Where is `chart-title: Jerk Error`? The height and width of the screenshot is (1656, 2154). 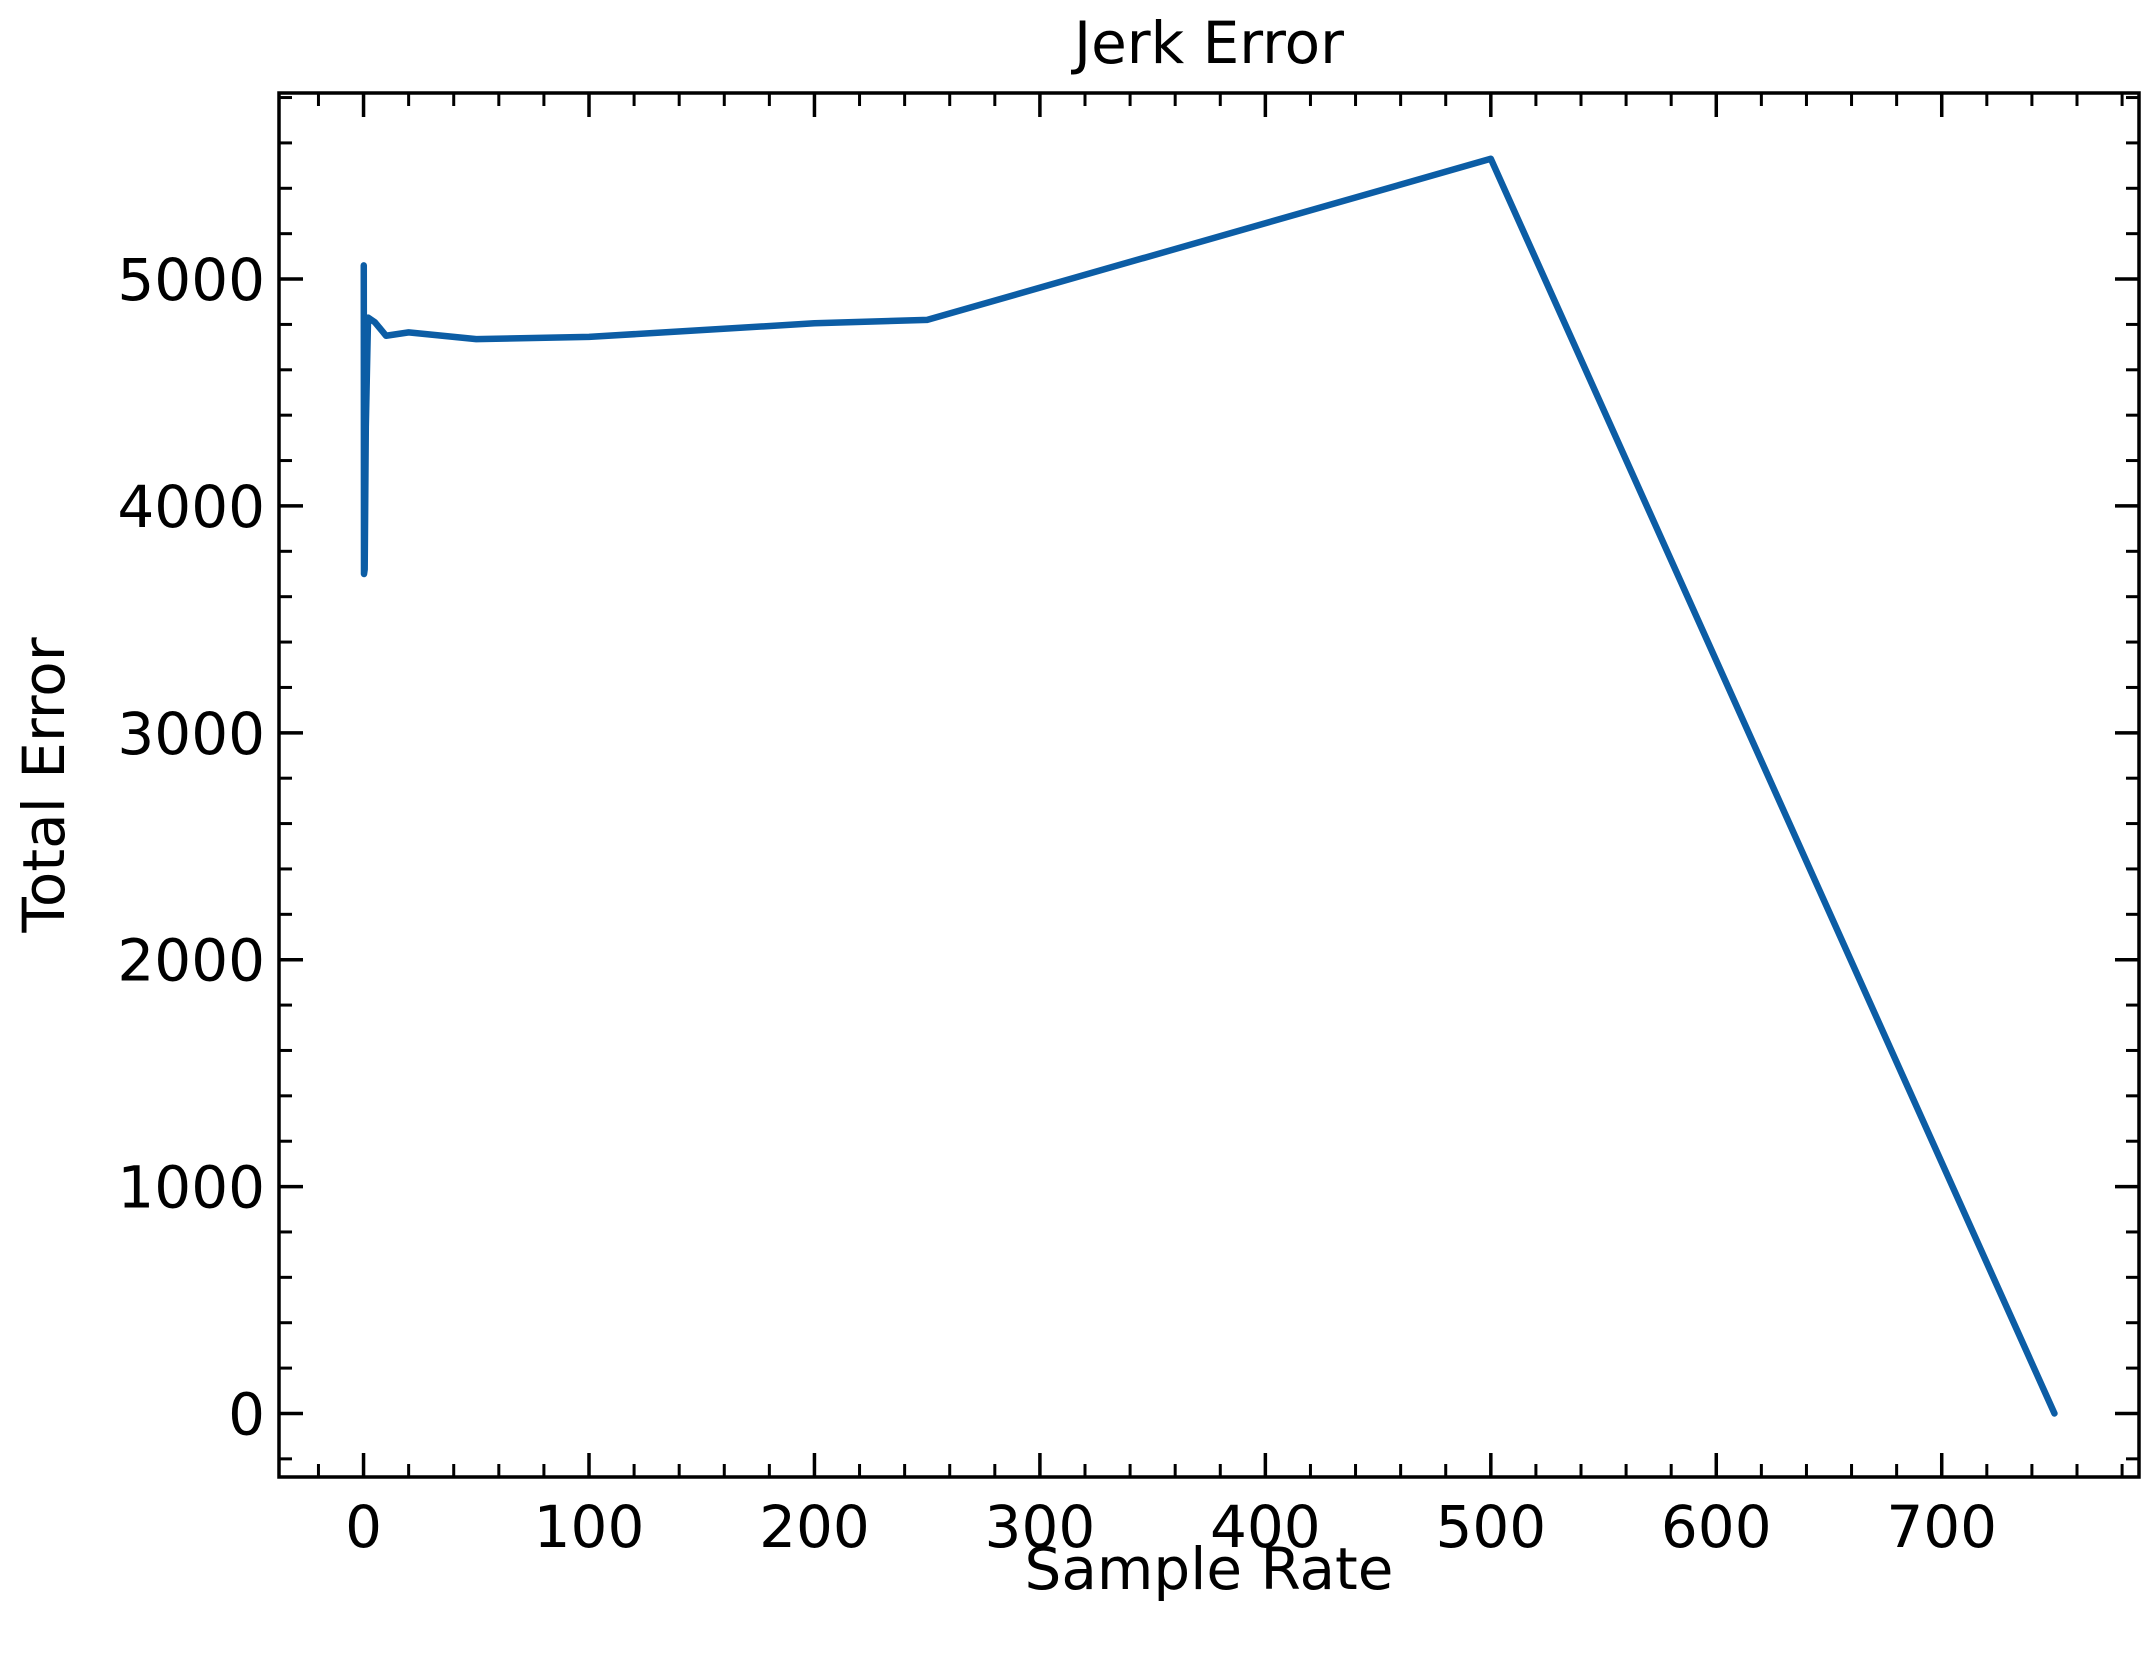
chart-title: Jerk Error is located at coordinates (1207, 43).